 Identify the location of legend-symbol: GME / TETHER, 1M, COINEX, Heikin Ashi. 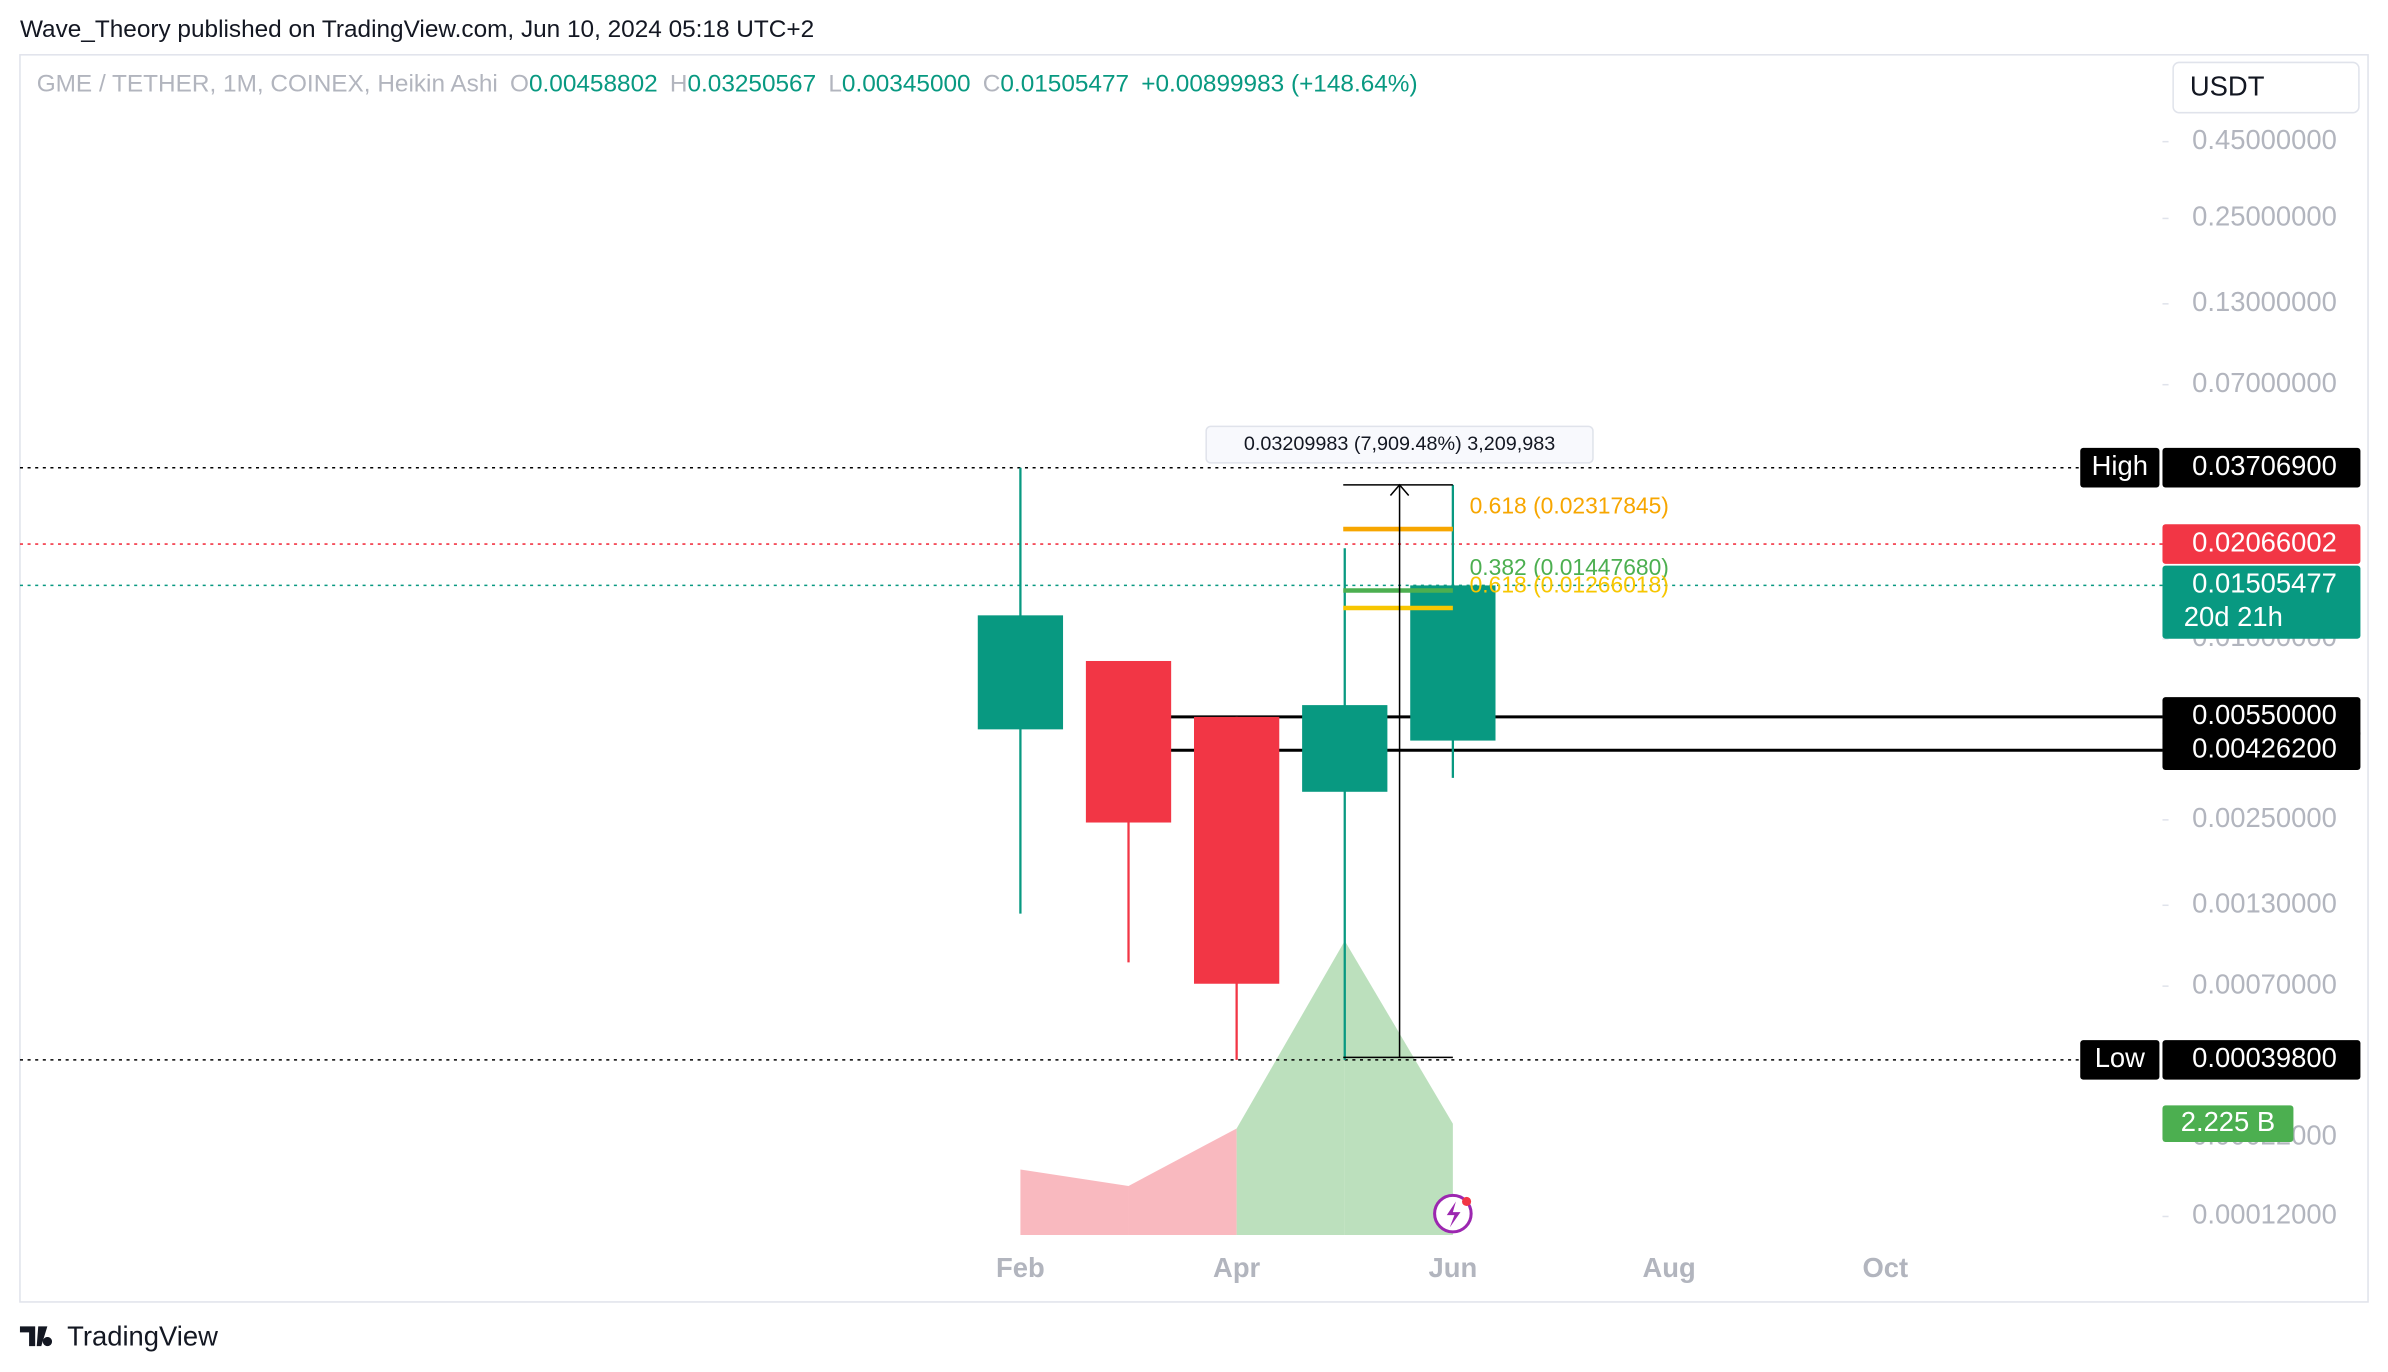
(267, 84).